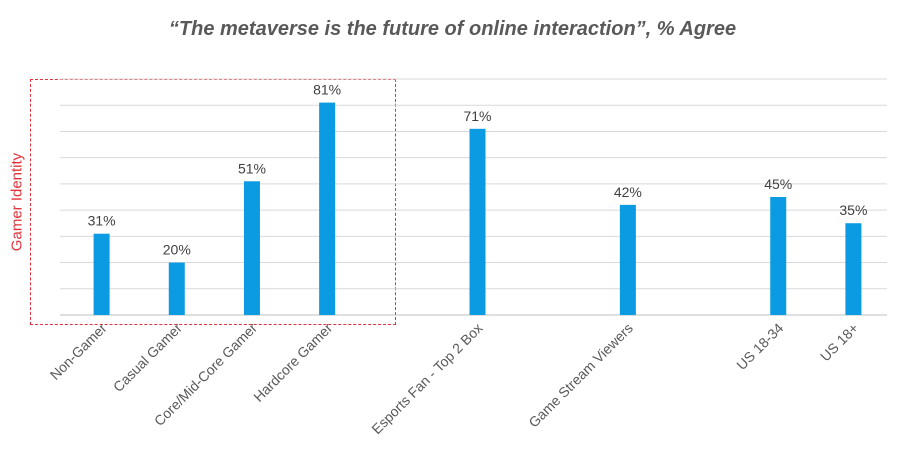 Image resolution: width=905 pixels, height=473 pixels. What do you see at coordinates (580, 375) in the screenshot?
I see `x-tick-label: Game Stream Viewers` at bounding box center [580, 375].